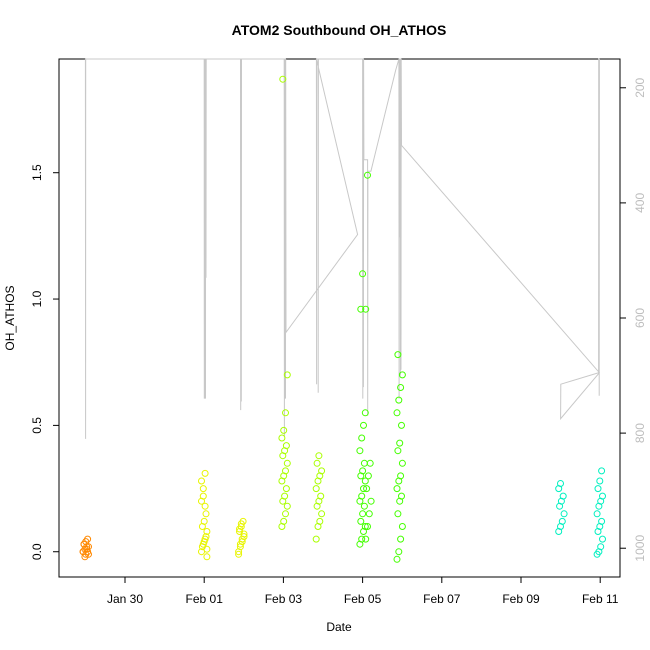  What do you see at coordinates (284, 599) in the screenshot?
I see `x-tick-label: Feb 03` at bounding box center [284, 599].